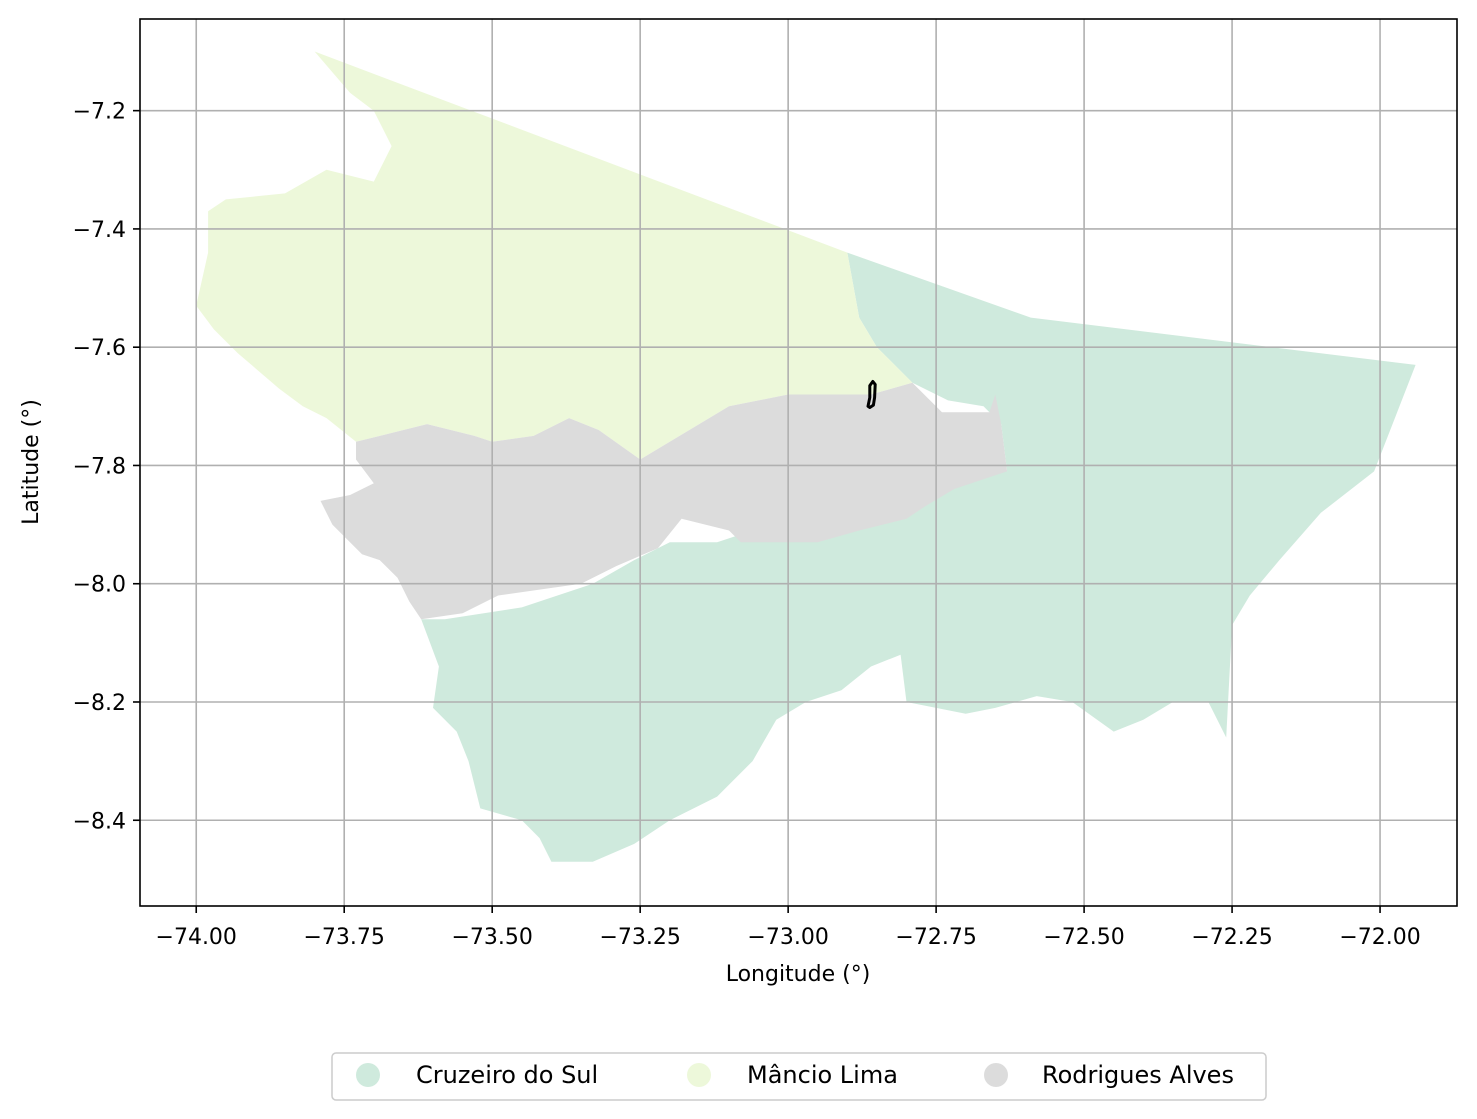  I want to click on x-tick-label: −72.75, so click(935, 937).